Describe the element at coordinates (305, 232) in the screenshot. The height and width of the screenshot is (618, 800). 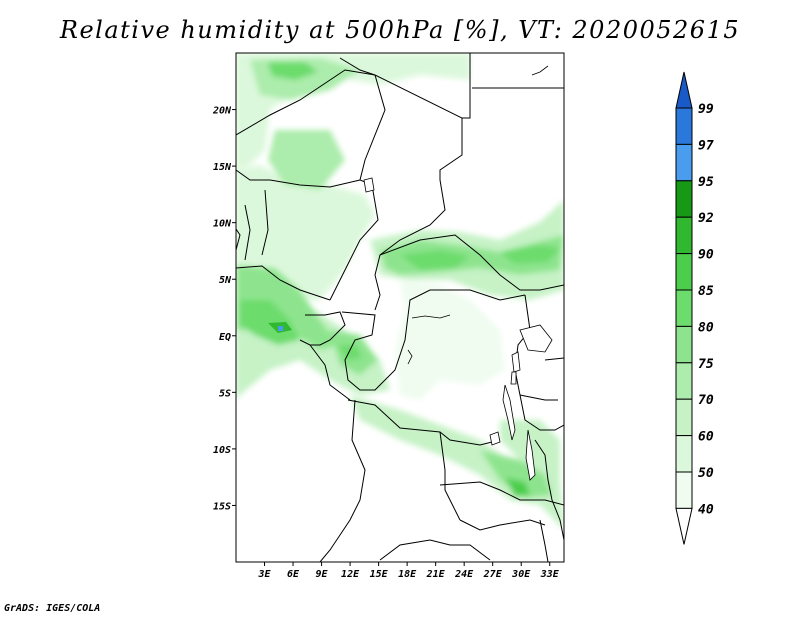
I see `shade-sahel-west` at that location.